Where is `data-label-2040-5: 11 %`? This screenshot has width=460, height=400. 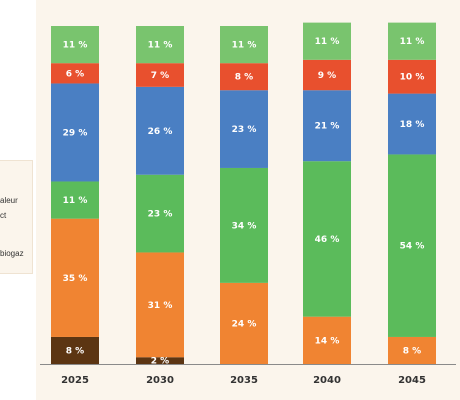 data-label-2040-5: 11 % is located at coordinates (327, 42).